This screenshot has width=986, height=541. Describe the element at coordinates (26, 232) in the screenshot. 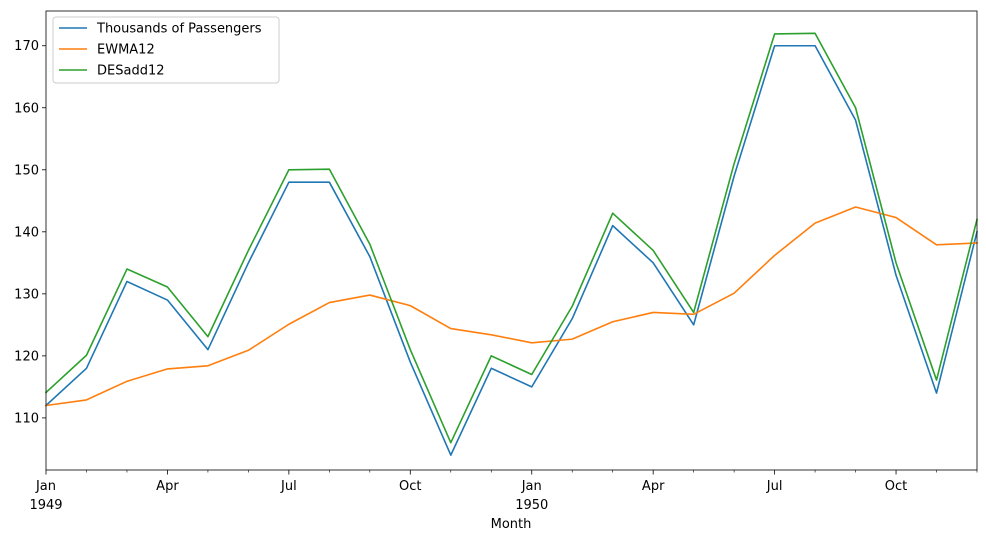

I see `y-tick-label: 140` at that location.